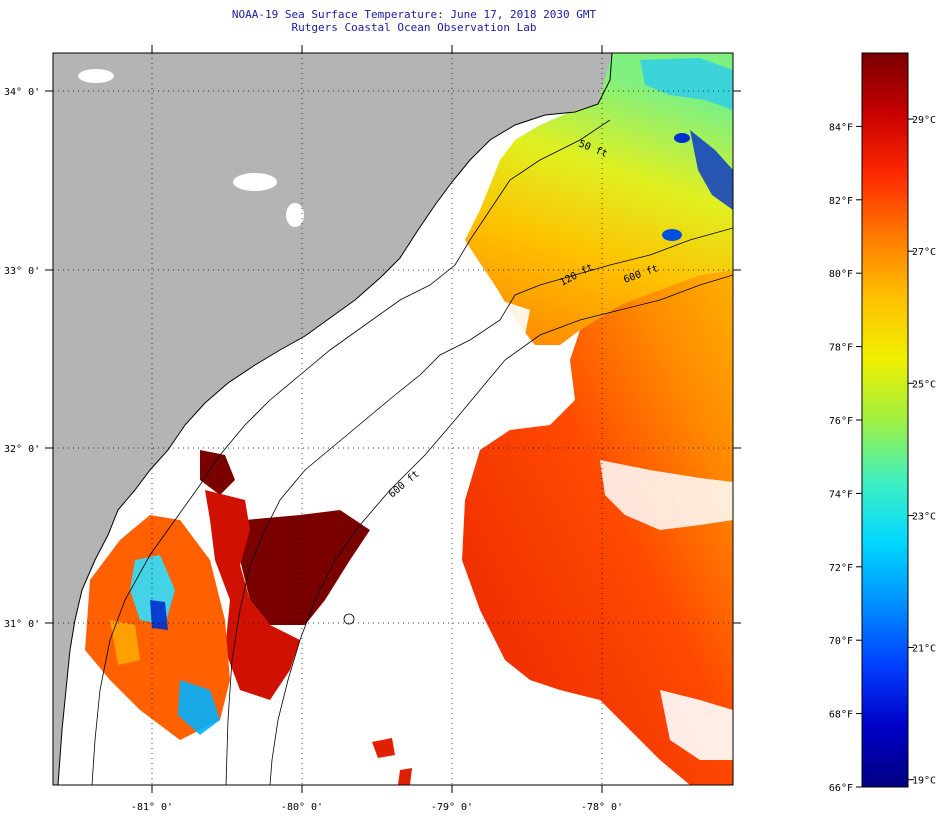  I want to click on colorbar-label-c: 23°C, so click(924, 516).